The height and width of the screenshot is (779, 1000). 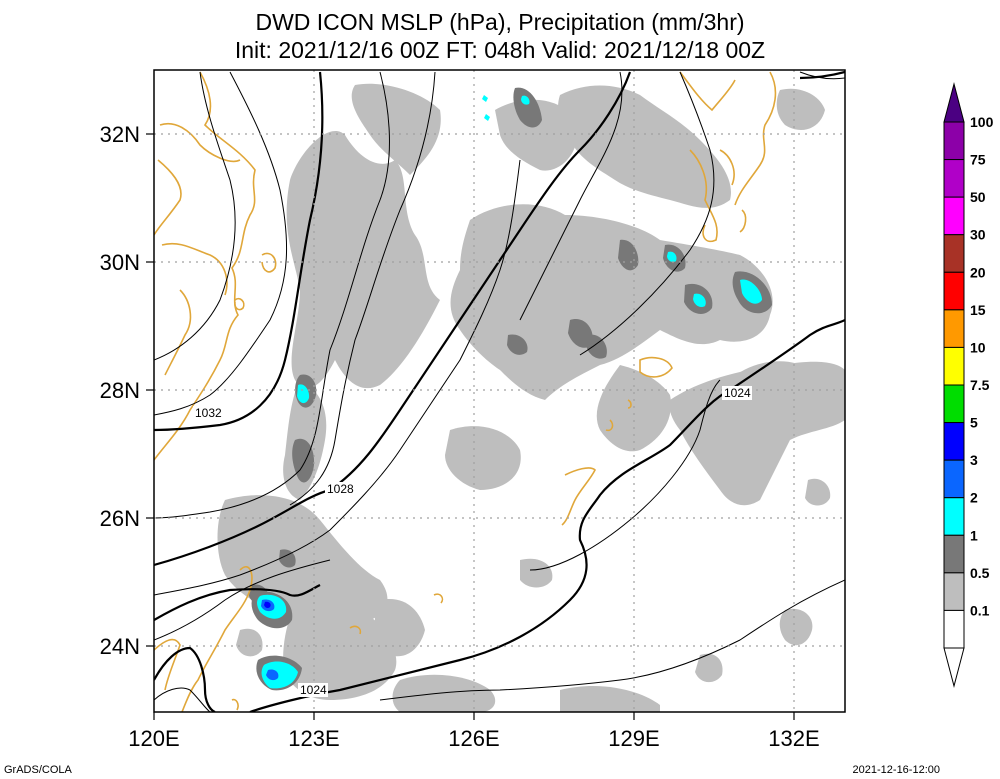 What do you see at coordinates (978, 160) in the screenshot?
I see `colorbar-level-label: 75` at bounding box center [978, 160].